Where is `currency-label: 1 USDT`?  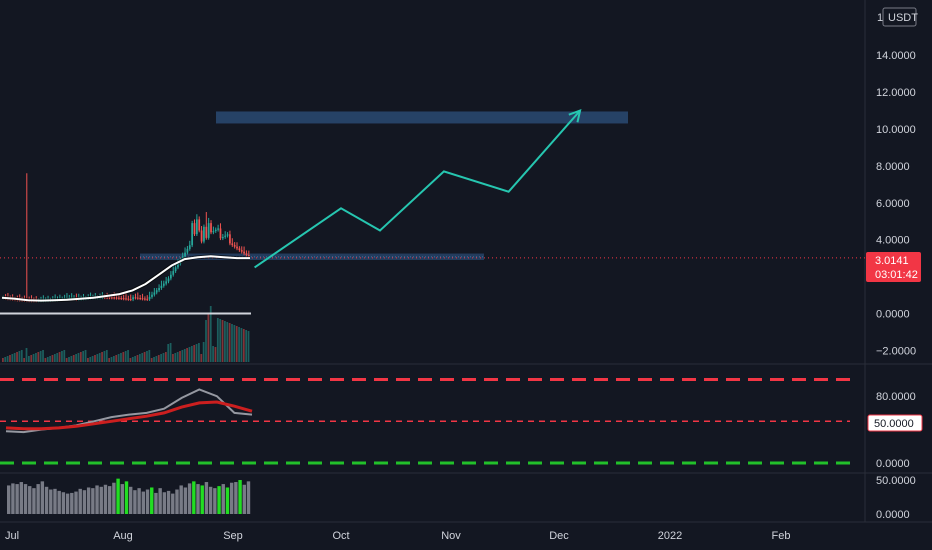 currency-label: 1 USDT is located at coordinates (897, 17).